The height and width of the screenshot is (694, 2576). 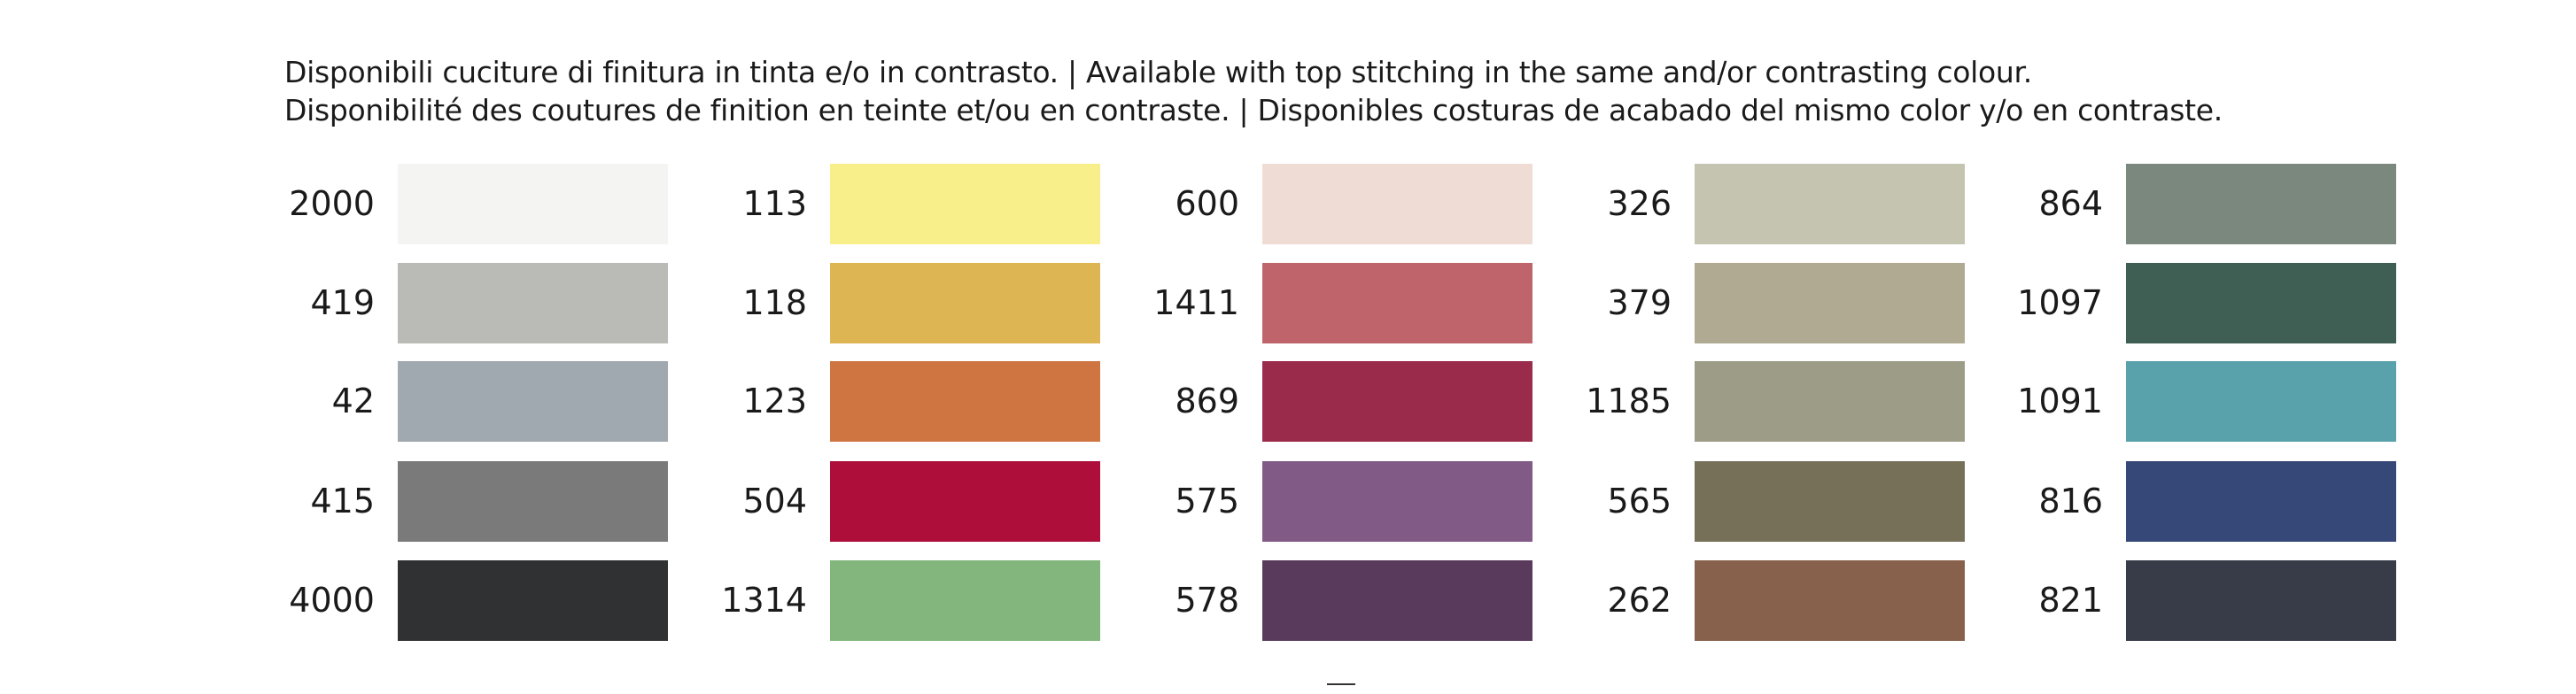 I want to click on color-code: 504, so click(x=774, y=501).